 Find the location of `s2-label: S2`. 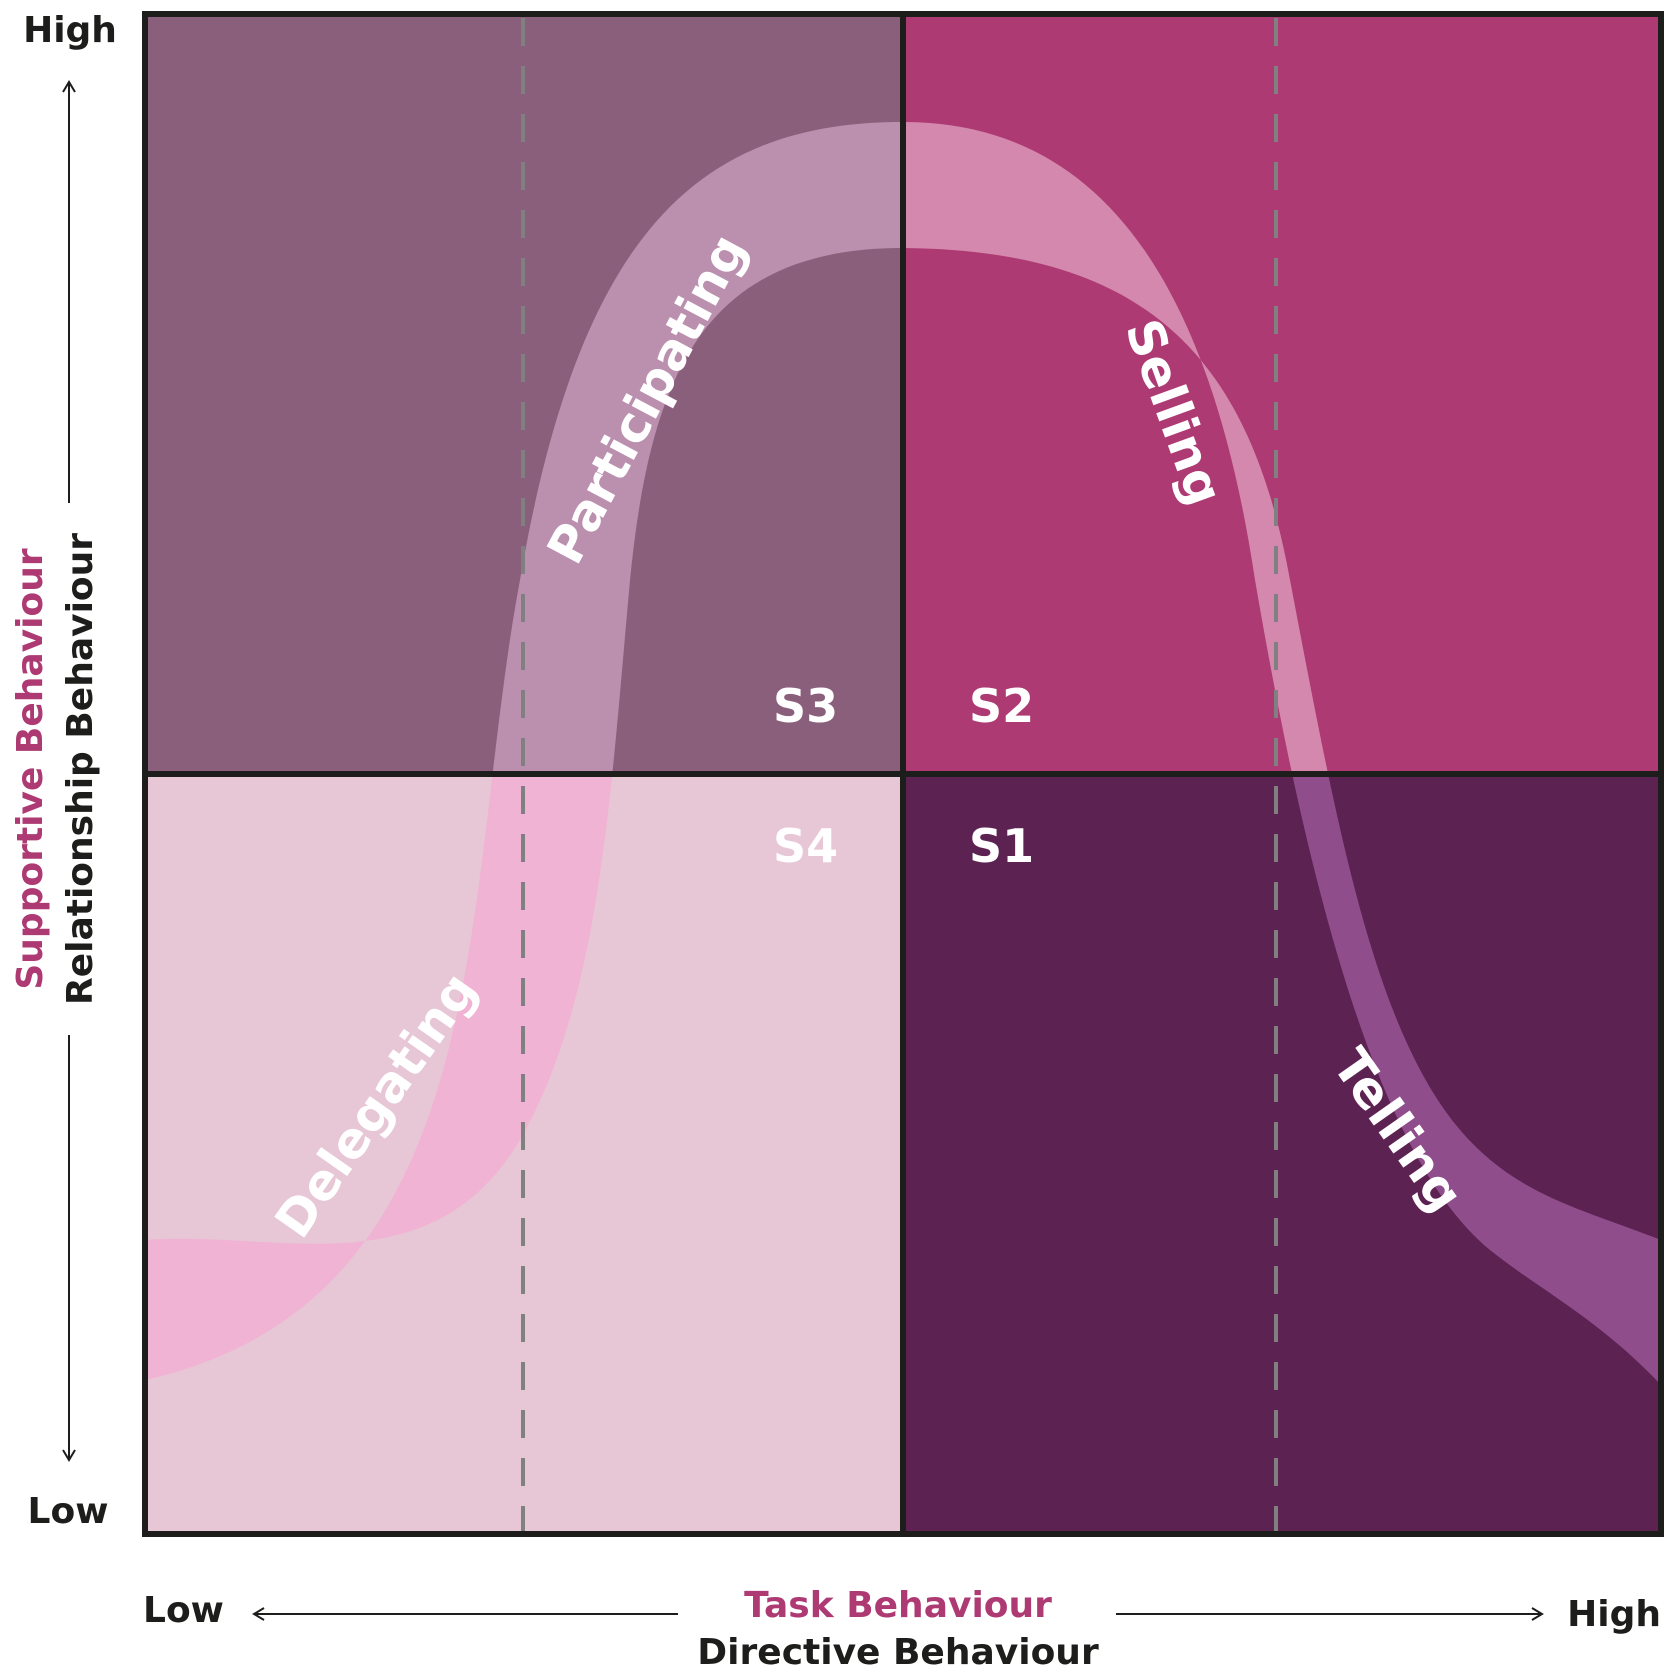

s2-label: S2 is located at coordinates (1001, 706).